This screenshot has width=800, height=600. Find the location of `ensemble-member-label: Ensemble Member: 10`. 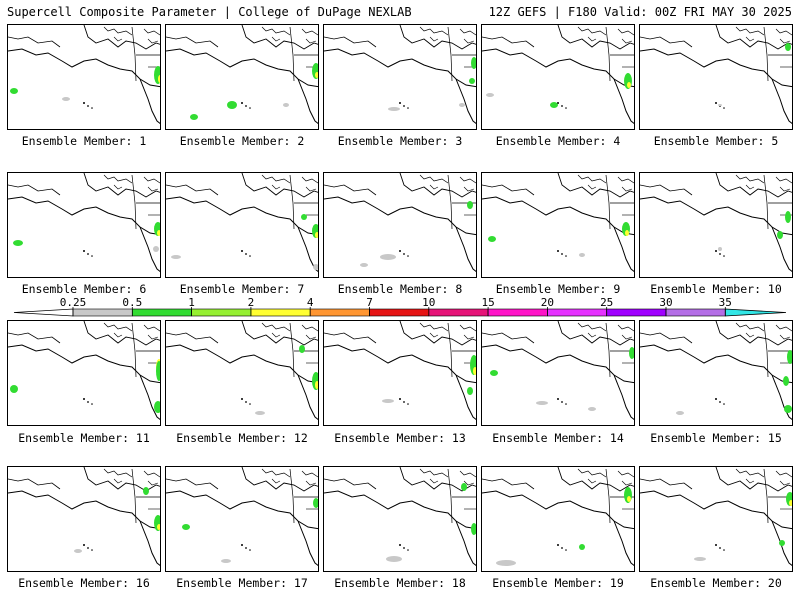

ensemble-member-label: Ensemble Member: 10 is located at coordinates (716, 289).